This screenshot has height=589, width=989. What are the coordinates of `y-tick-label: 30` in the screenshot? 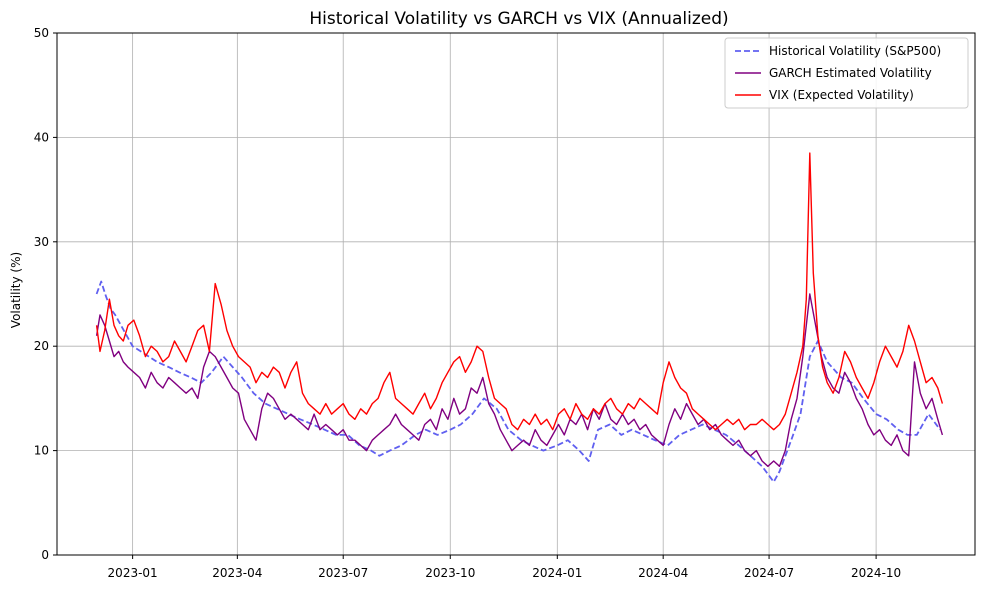 It's located at (41, 242).